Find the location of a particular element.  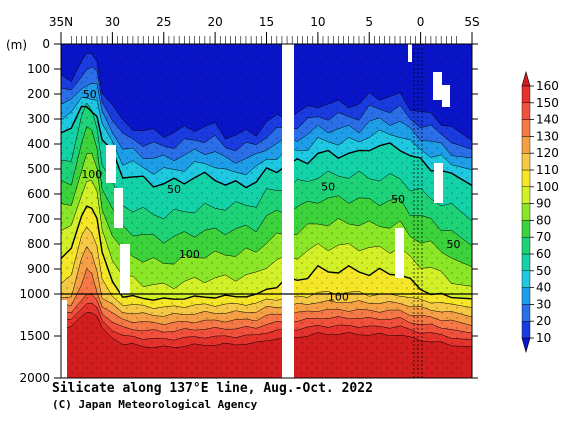

y-tick-label: 1500 is located at coordinates (34, 336).